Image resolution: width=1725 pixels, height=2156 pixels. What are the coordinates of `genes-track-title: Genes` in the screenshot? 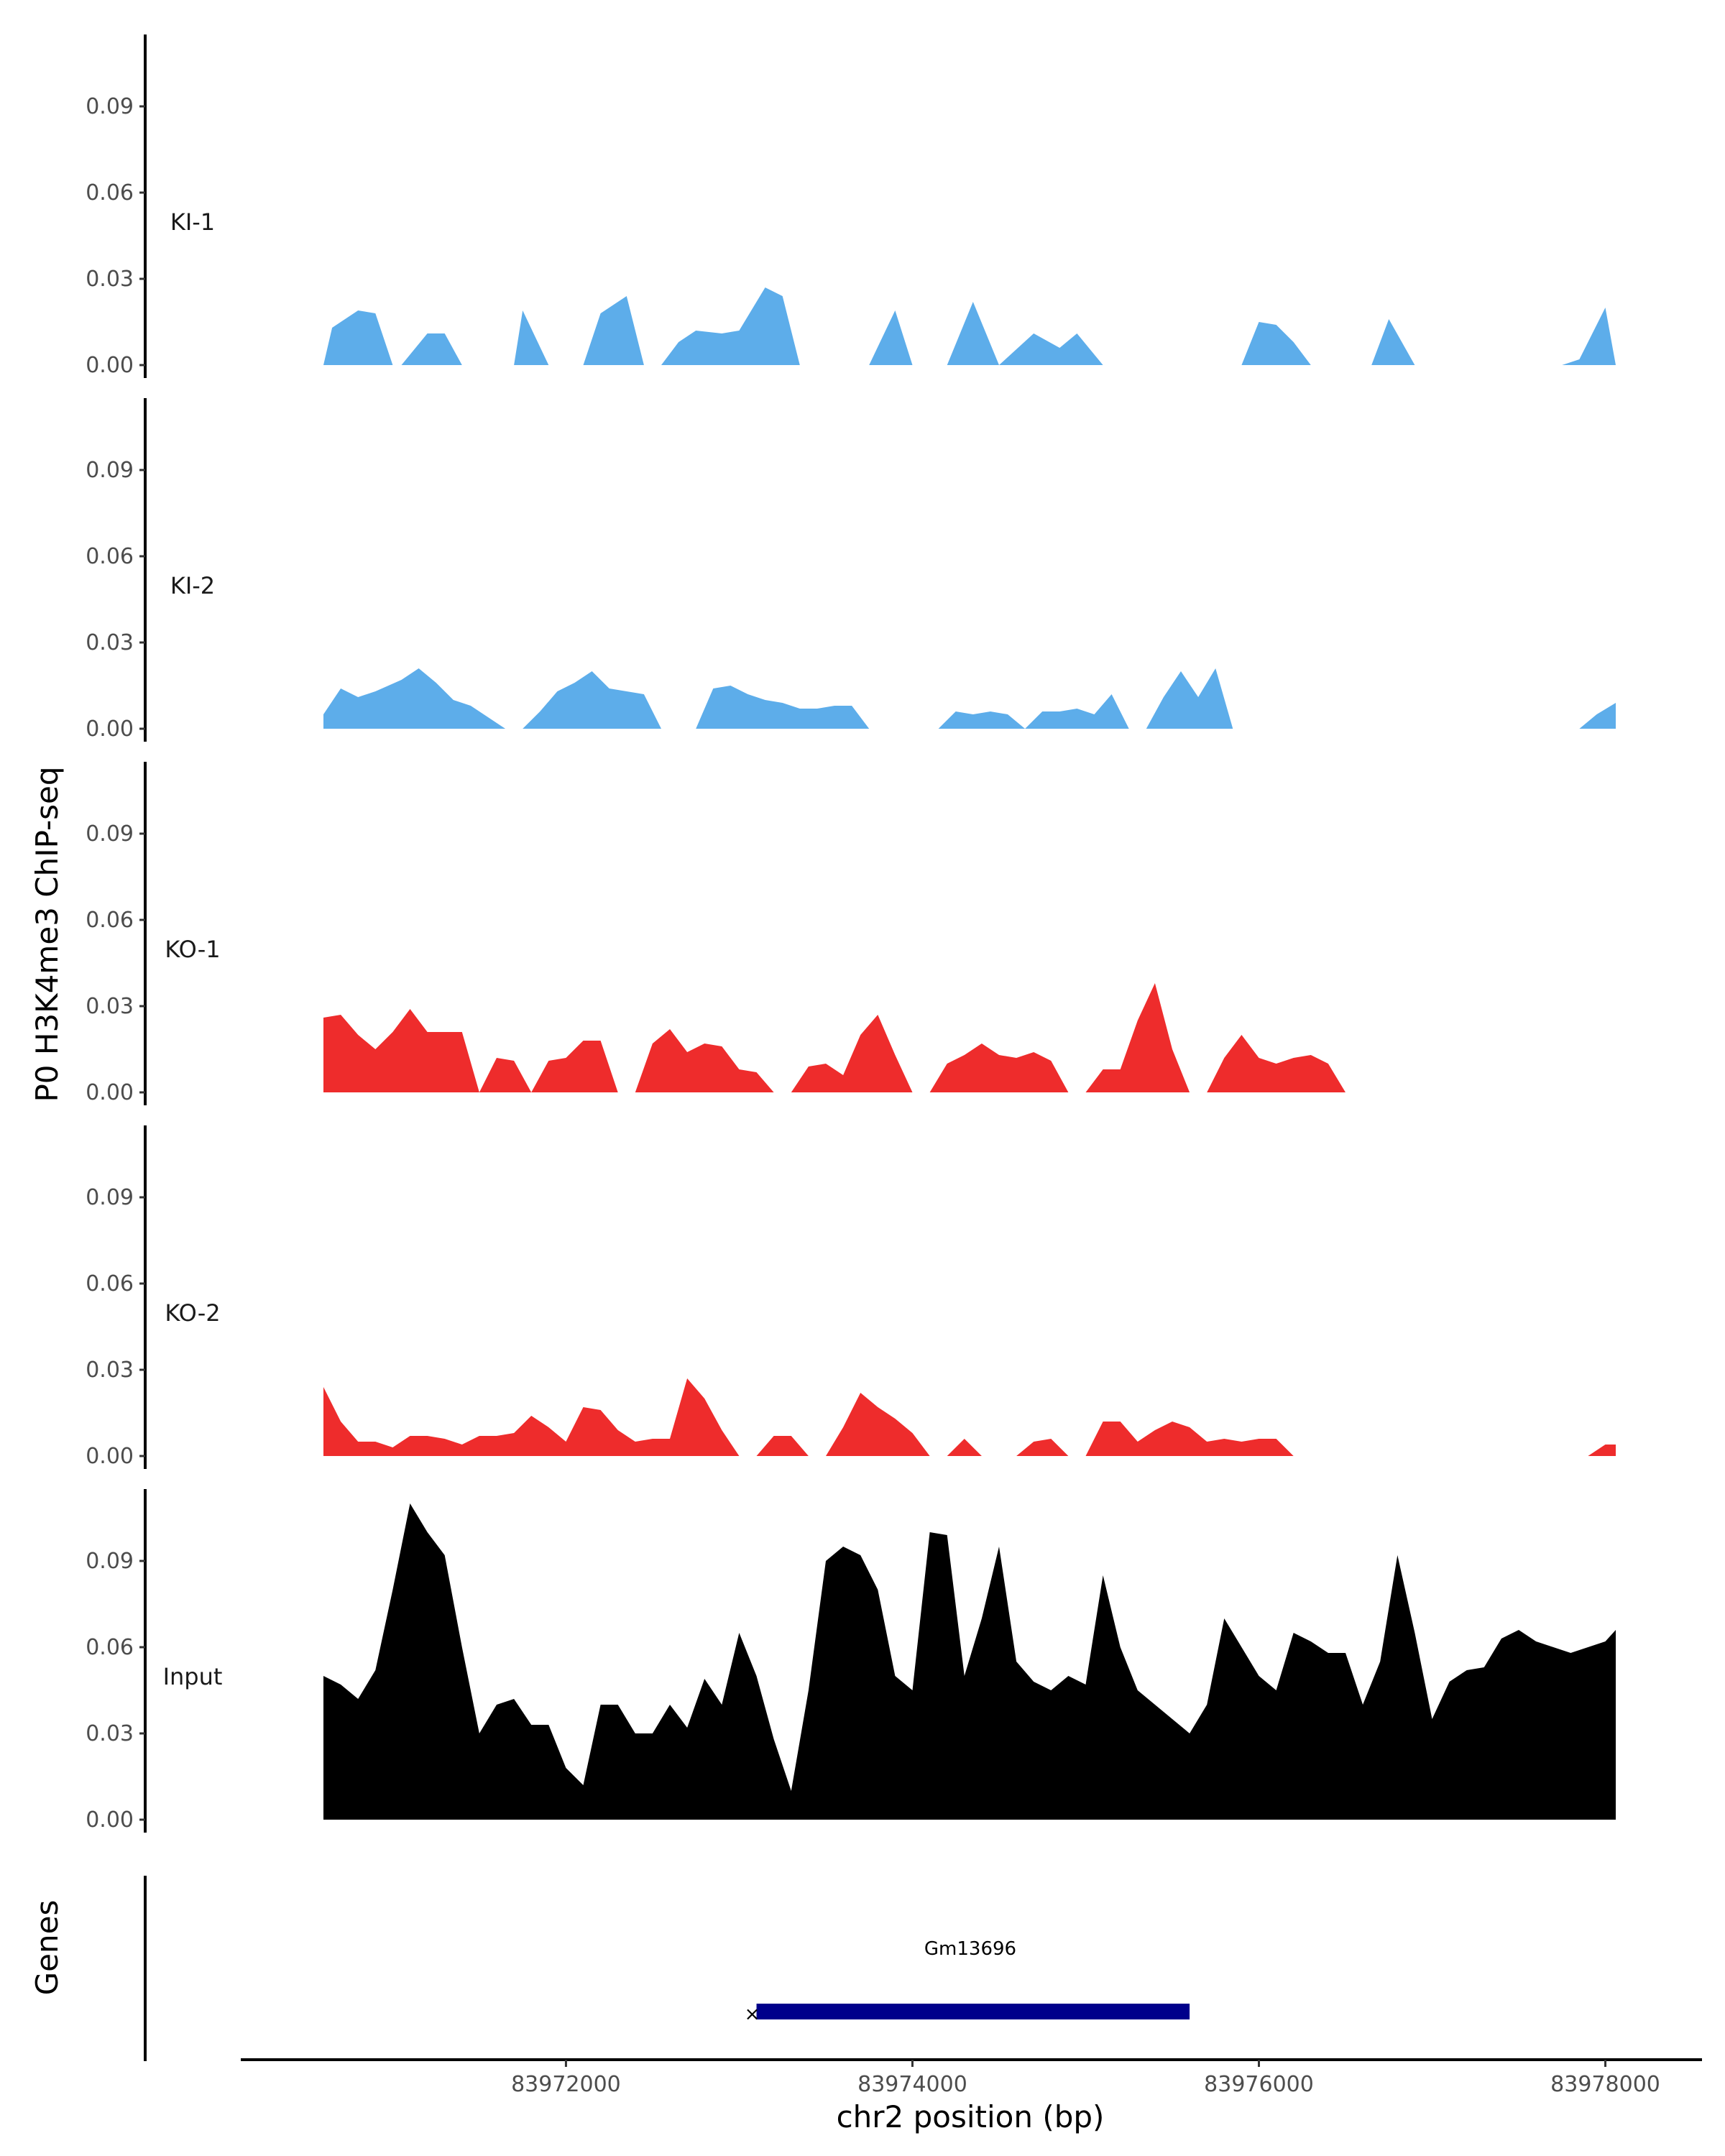 It's located at (47, 1948).